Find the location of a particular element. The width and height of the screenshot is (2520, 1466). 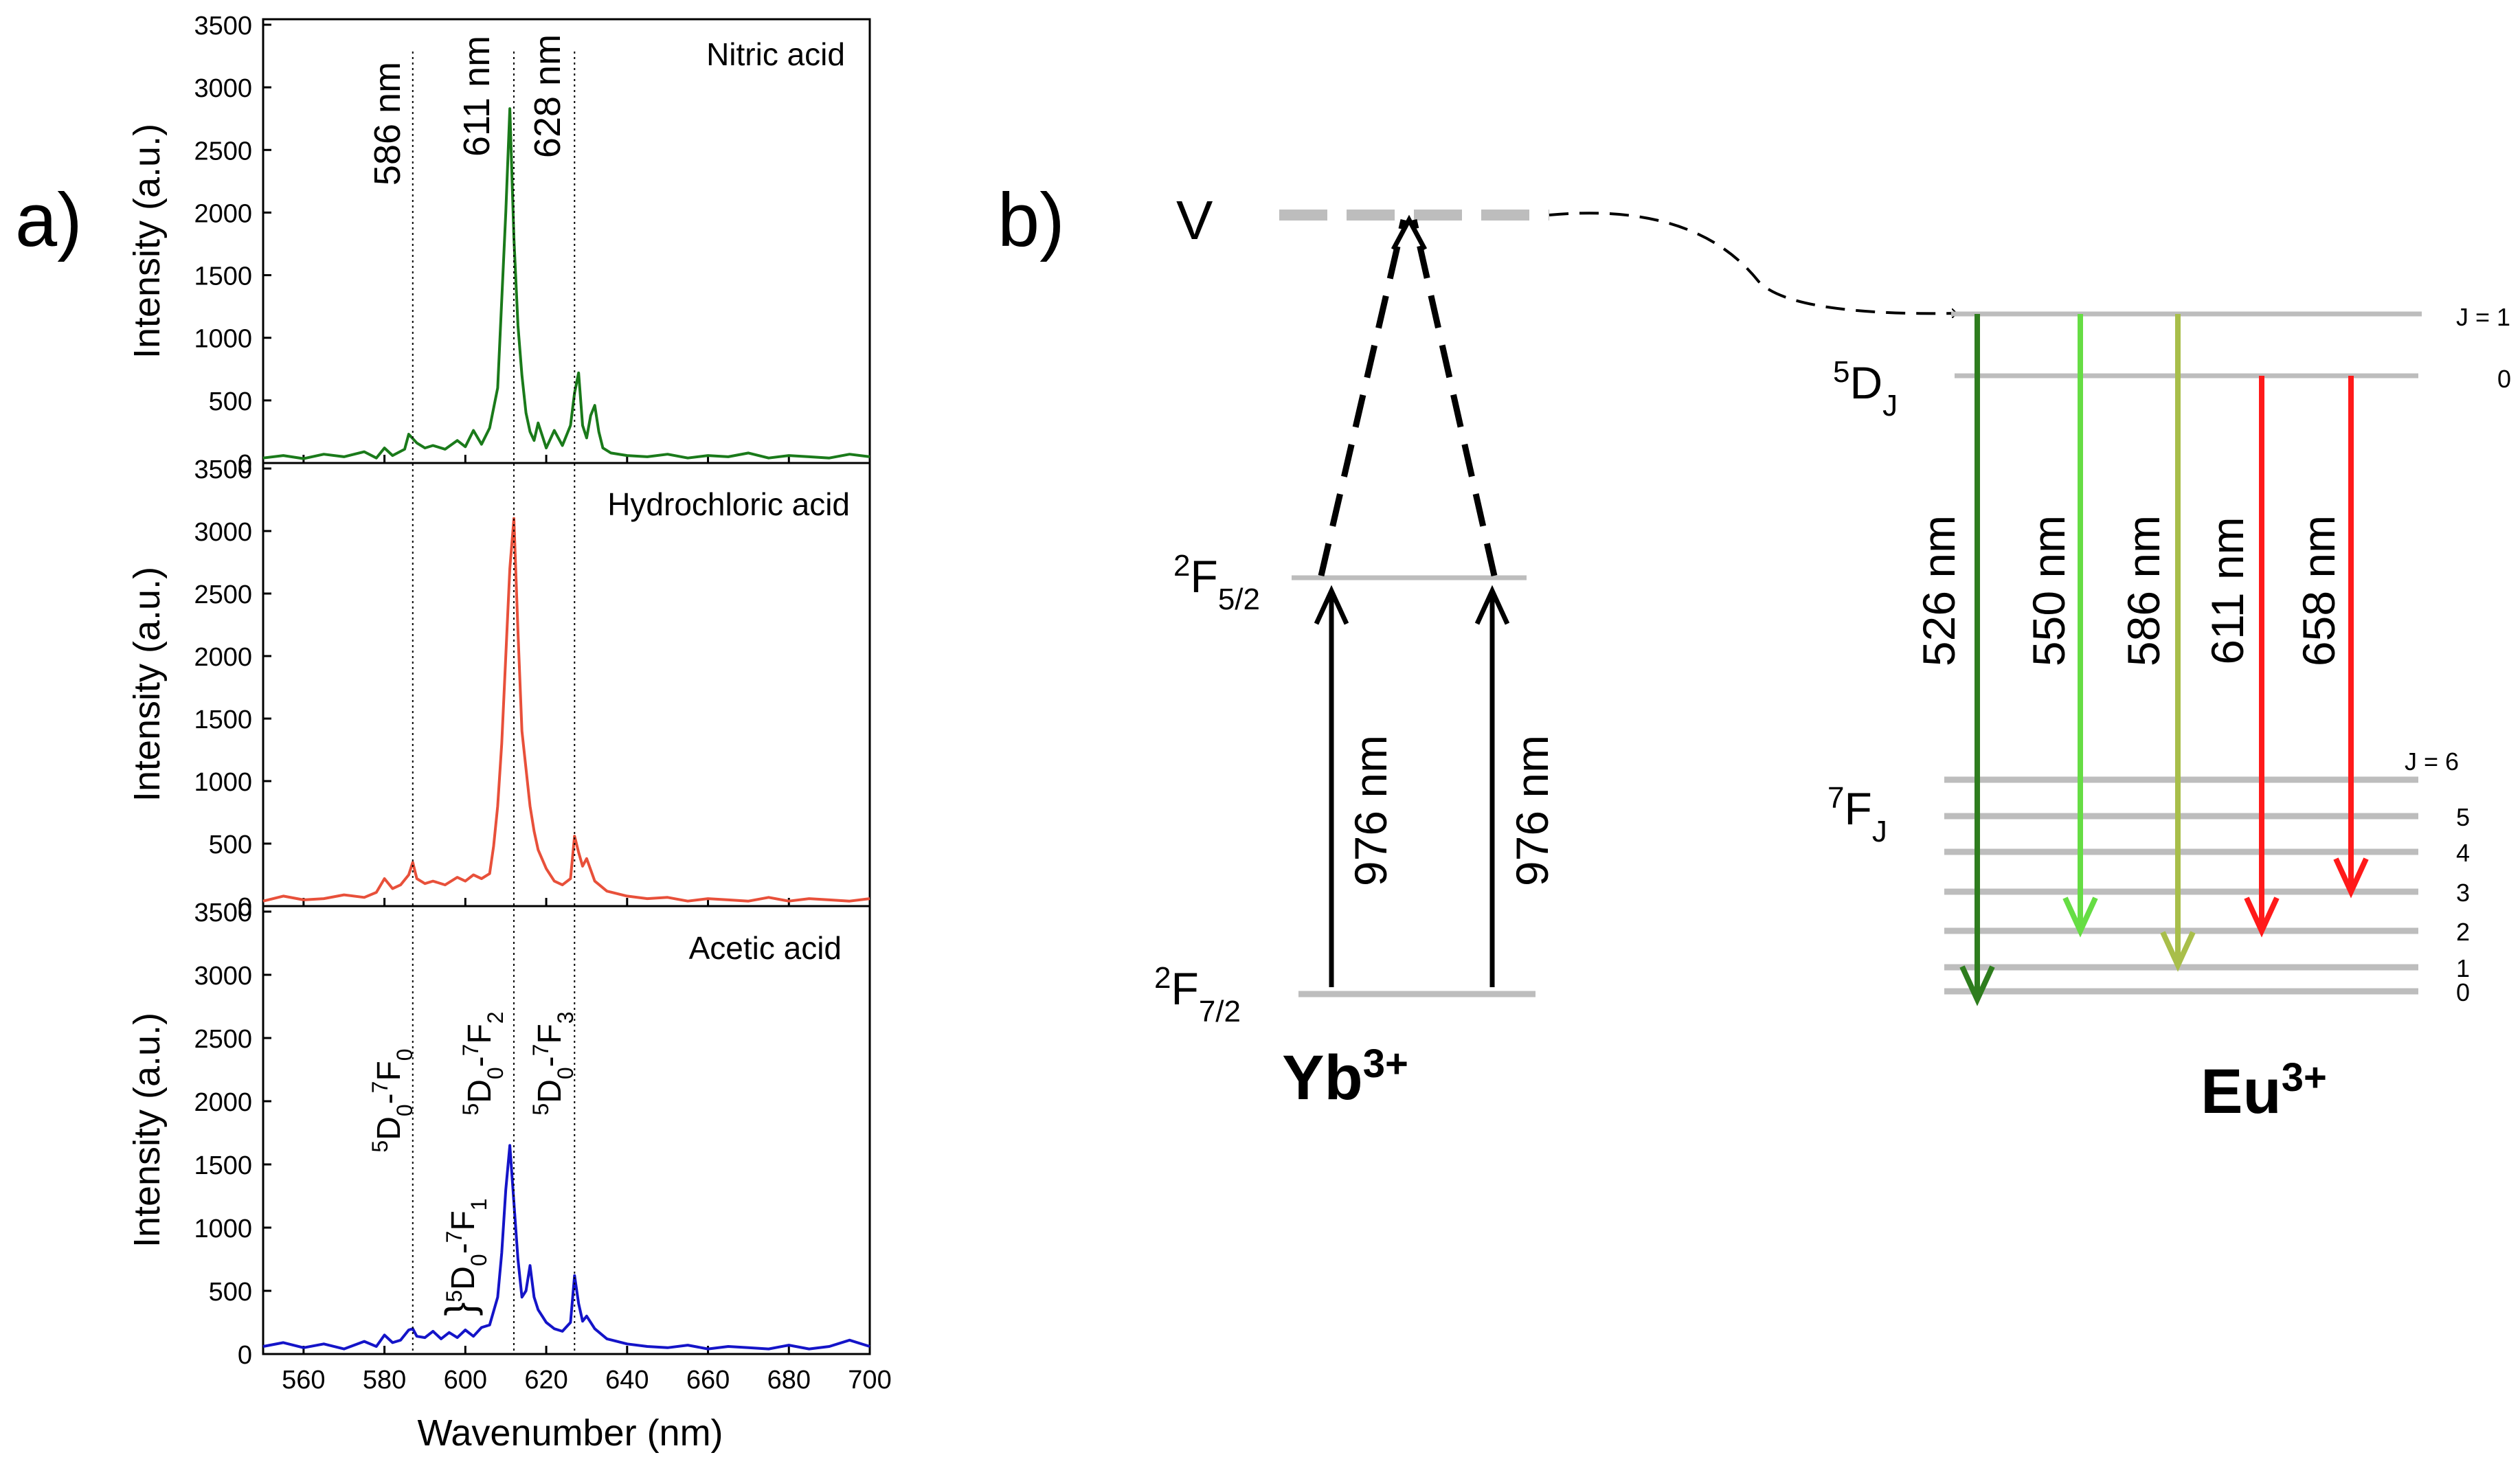

emission-label: 526 nm is located at coordinates (1938, 591).